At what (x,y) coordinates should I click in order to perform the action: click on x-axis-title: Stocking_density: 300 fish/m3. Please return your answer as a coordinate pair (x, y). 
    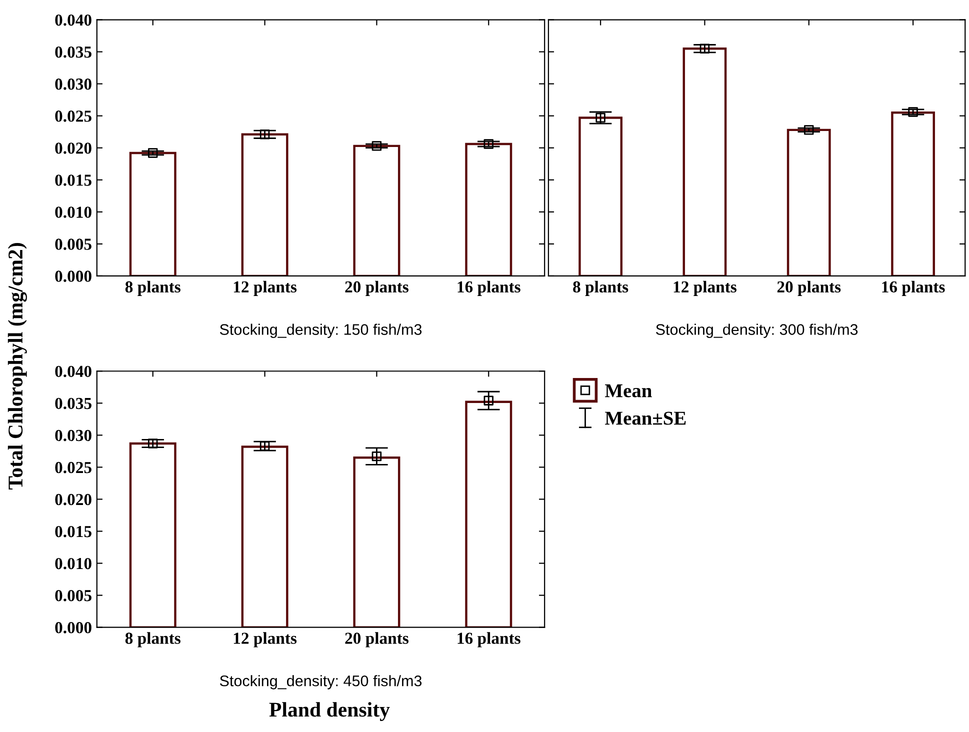
    Looking at the image, I should click on (757, 331).